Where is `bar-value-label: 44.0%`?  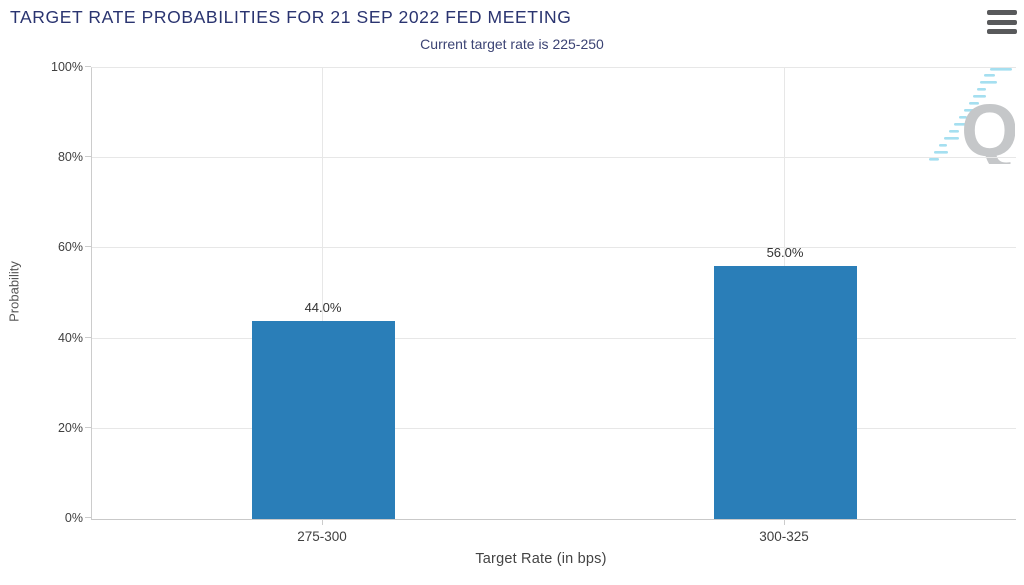
bar-value-label: 44.0% is located at coordinates (323, 307).